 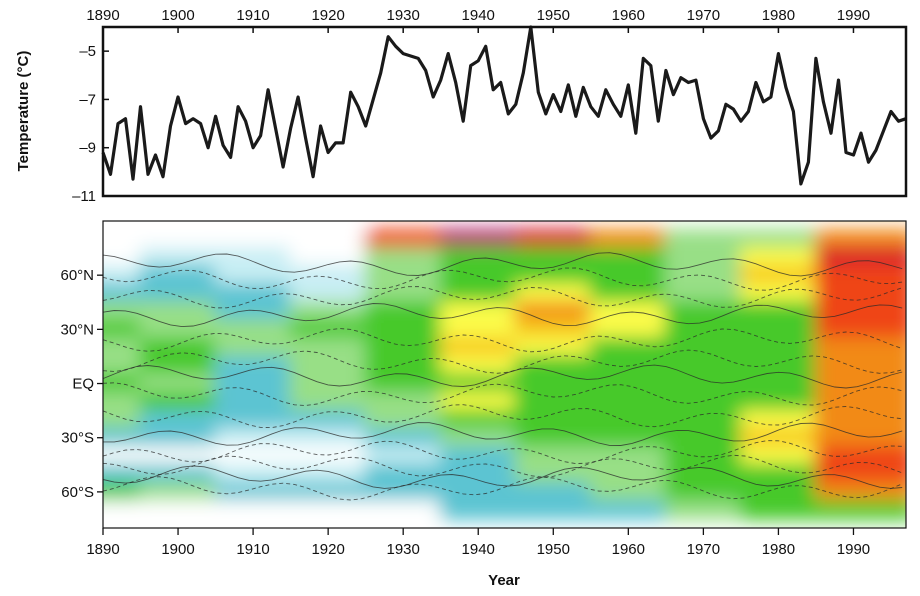 I want to click on top-x-tick-label: 1930, so click(x=402, y=15).